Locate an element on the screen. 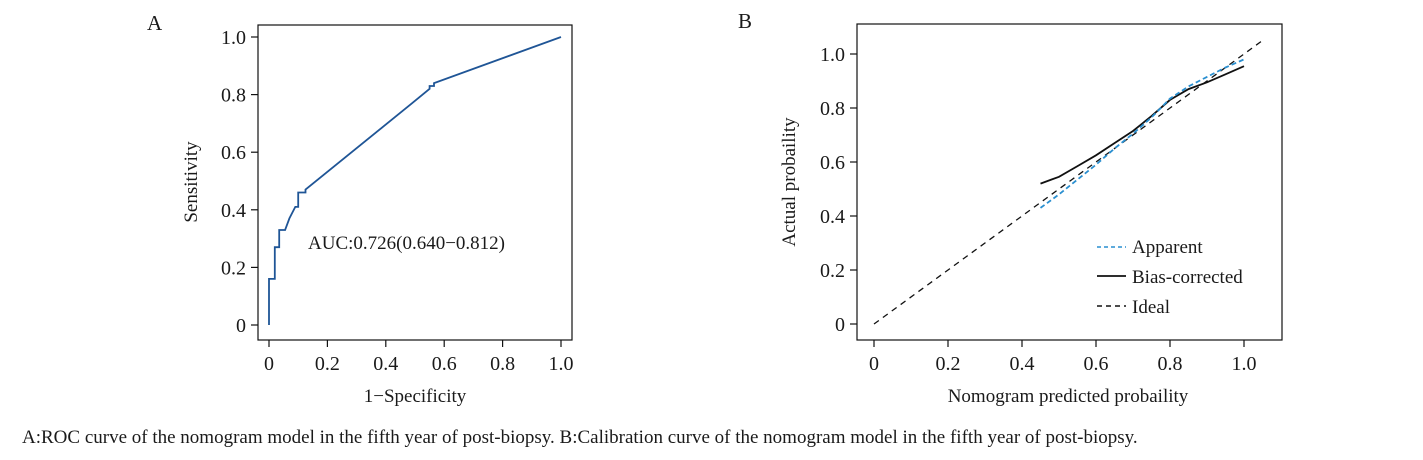 This screenshot has height=460, width=1423. panel-b-y-tick-label: 0 is located at coordinates (840, 325).